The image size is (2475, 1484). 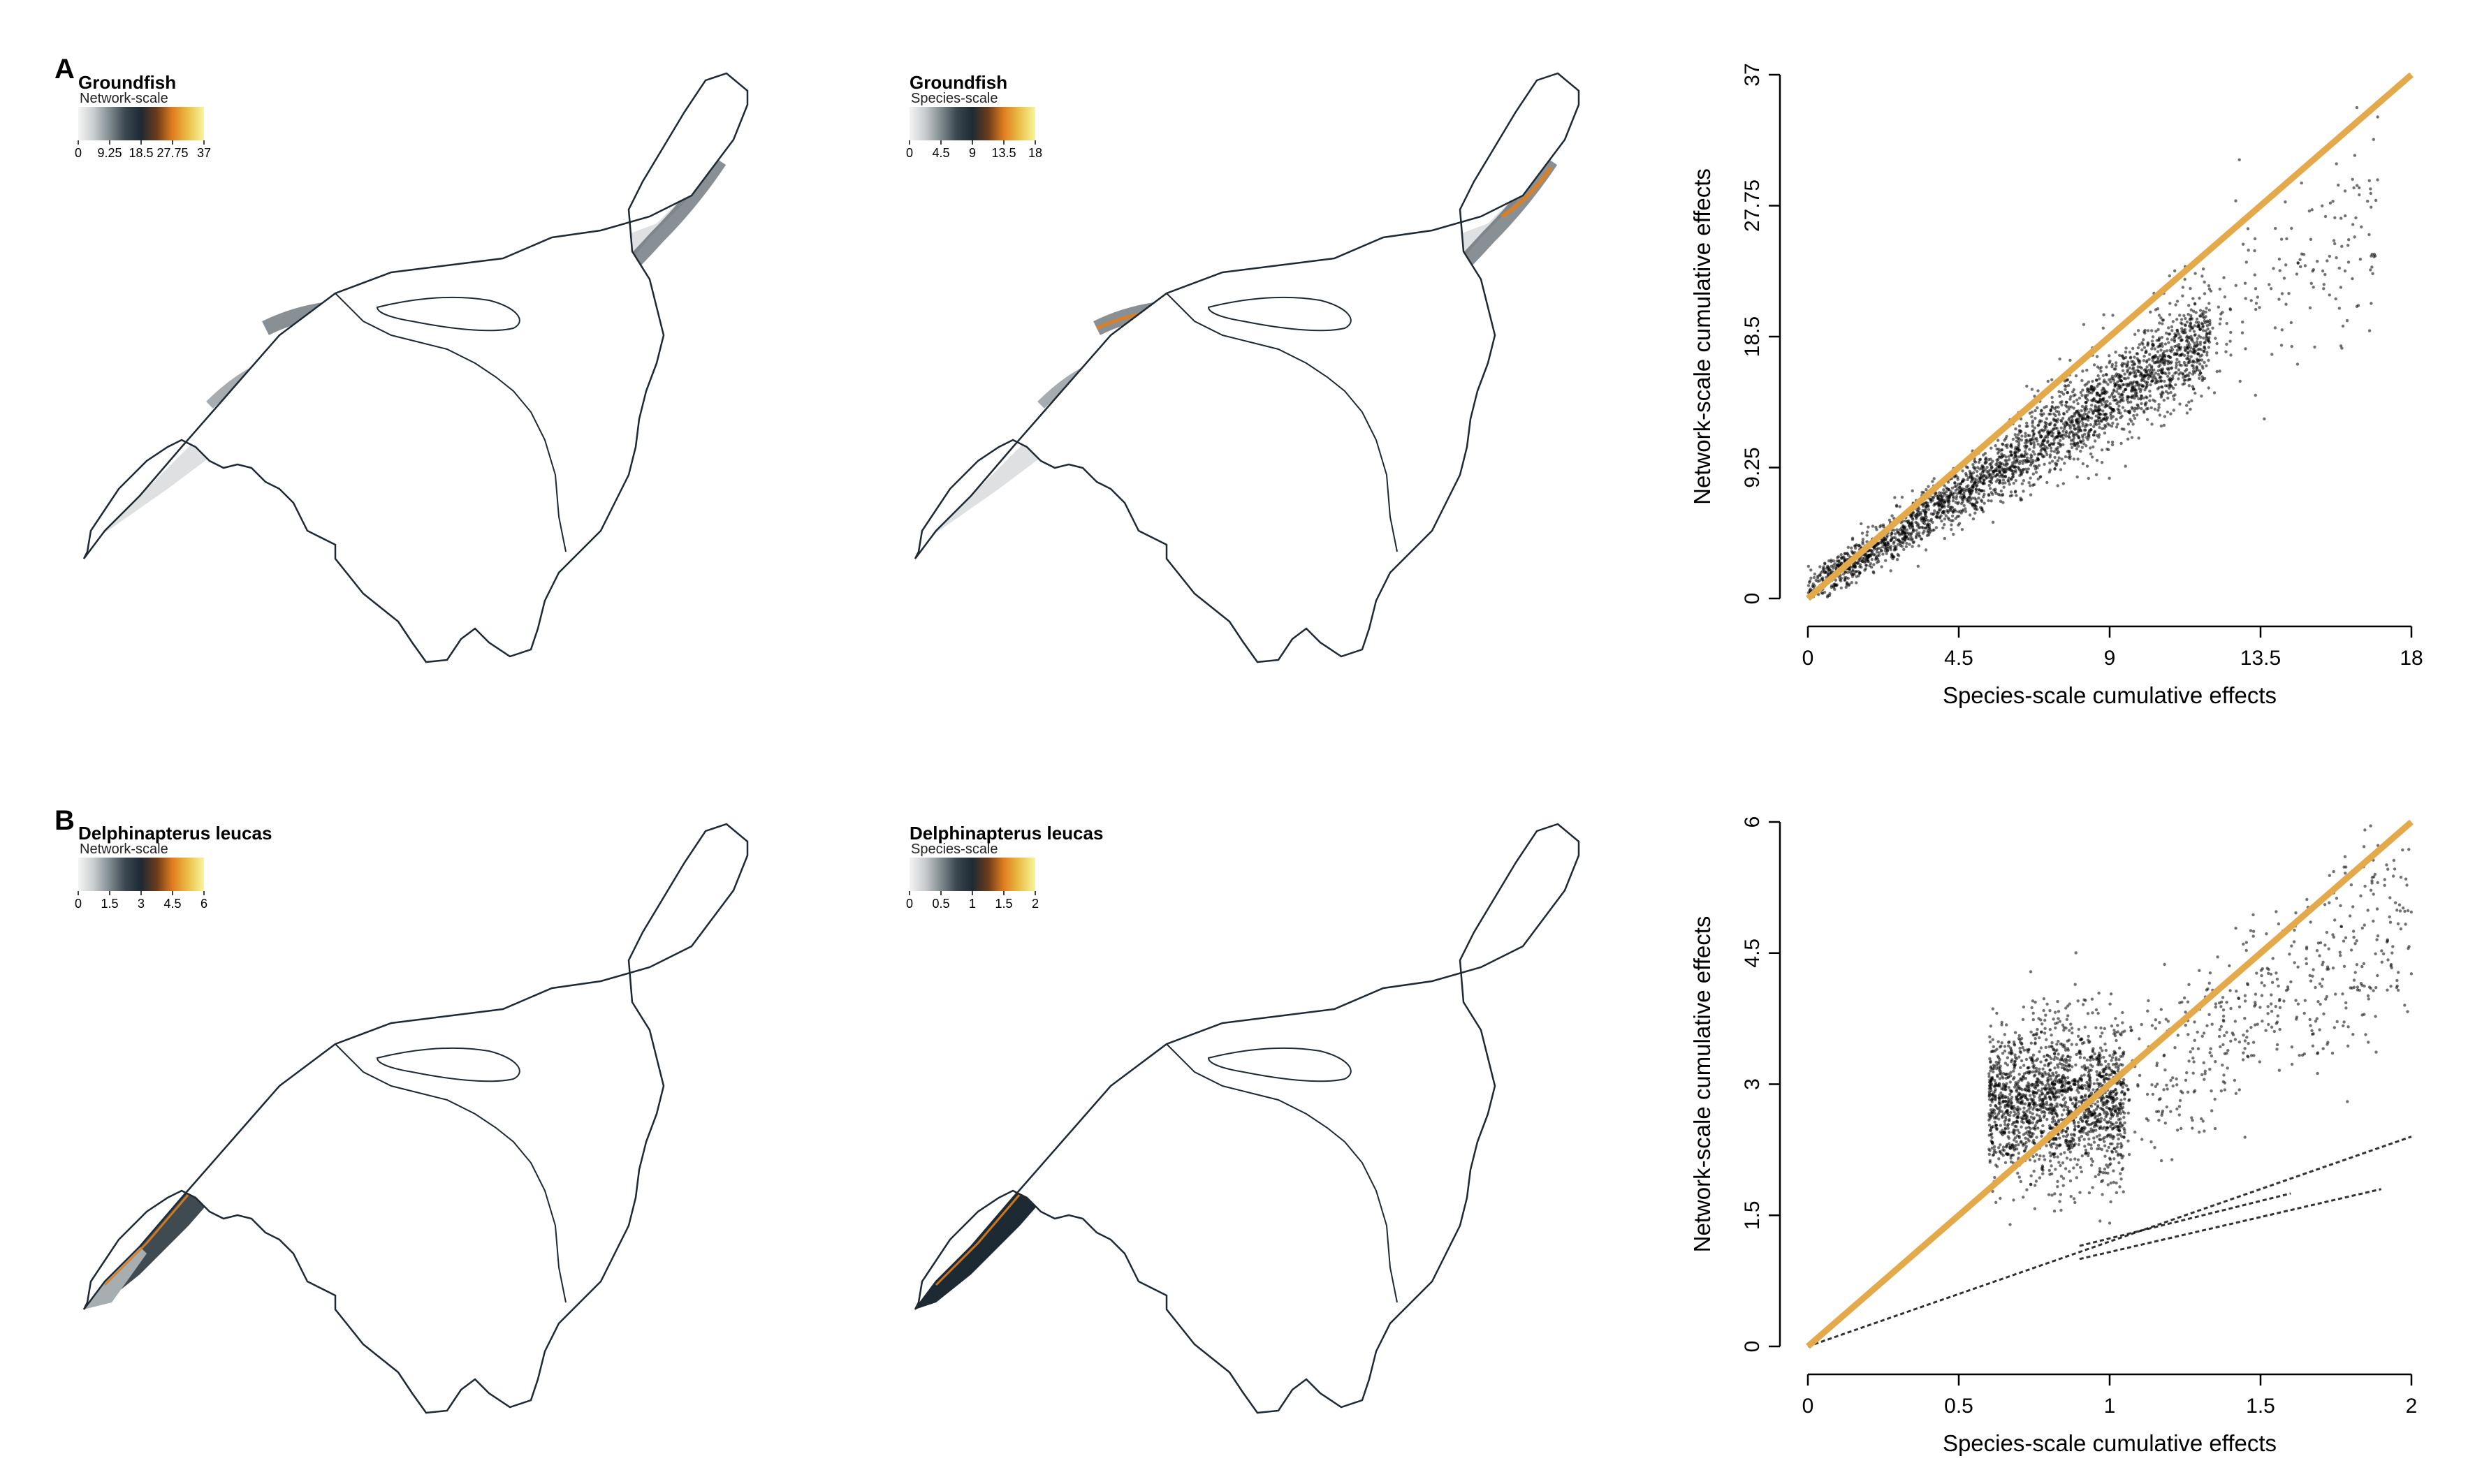 What do you see at coordinates (141, 904) in the screenshot?
I see `legend-tick-label: 3` at bounding box center [141, 904].